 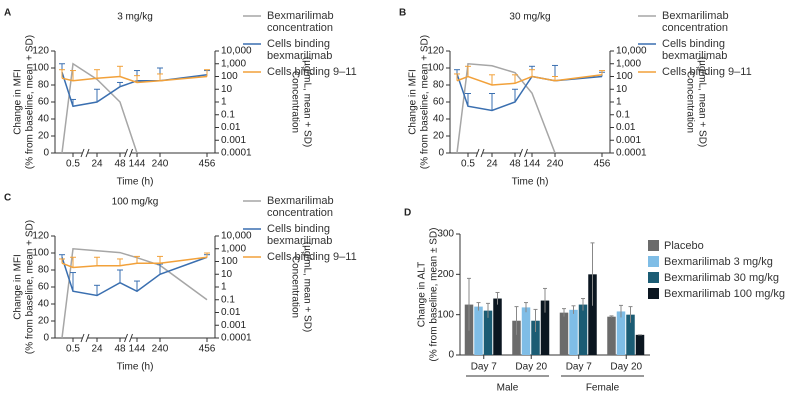 What do you see at coordinates (445, 234) in the screenshot?
I see `y-tick-label: 300` at bounding box center [445, 234].